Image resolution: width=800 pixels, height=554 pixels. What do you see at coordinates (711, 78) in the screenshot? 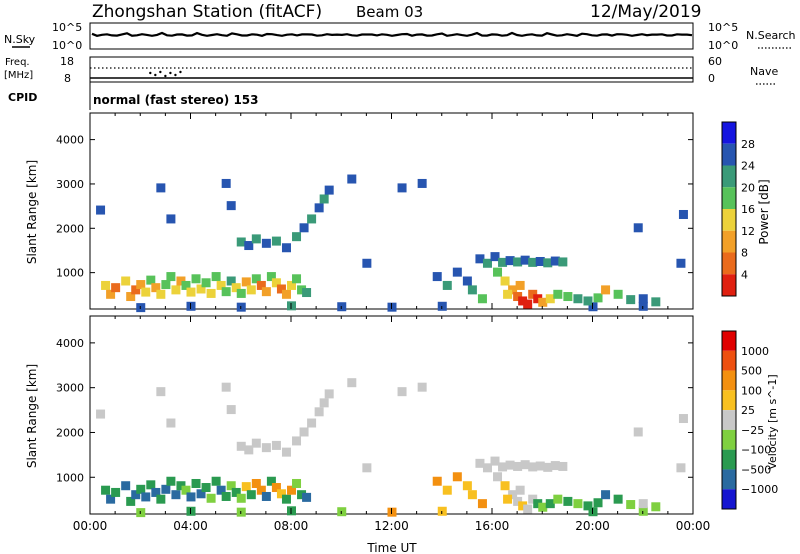
I see `nave-bottom-tick: 0` at bounding box center [711, 78].